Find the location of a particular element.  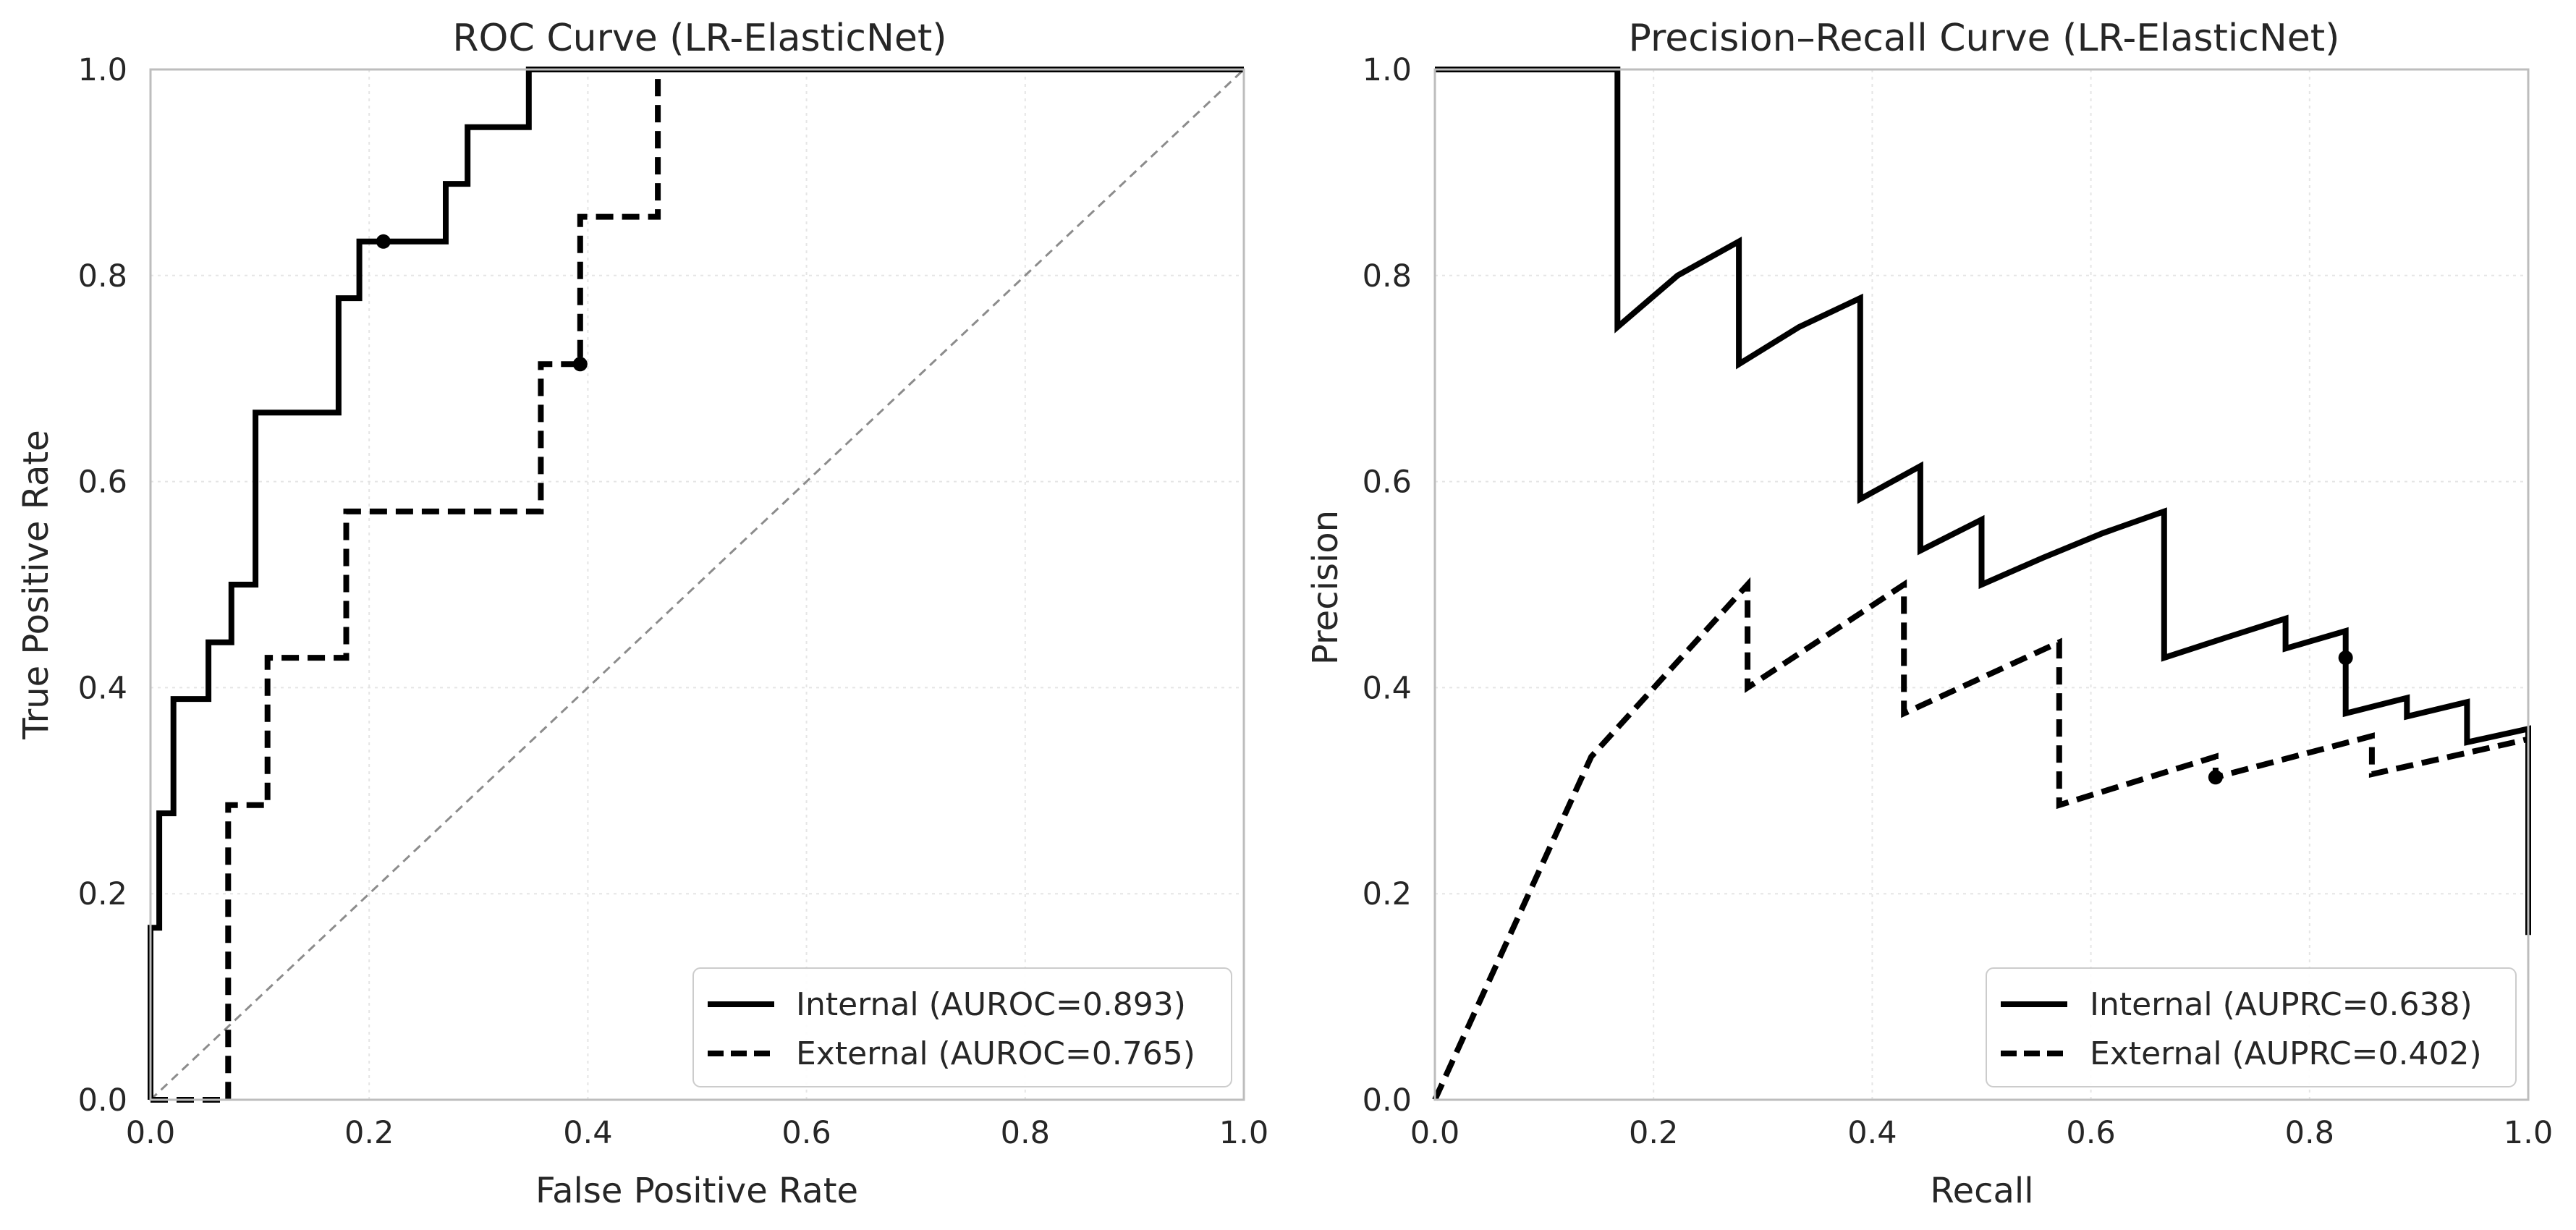

roc-x-tick-label: 0.0 is located at coordinates (150, 1133).